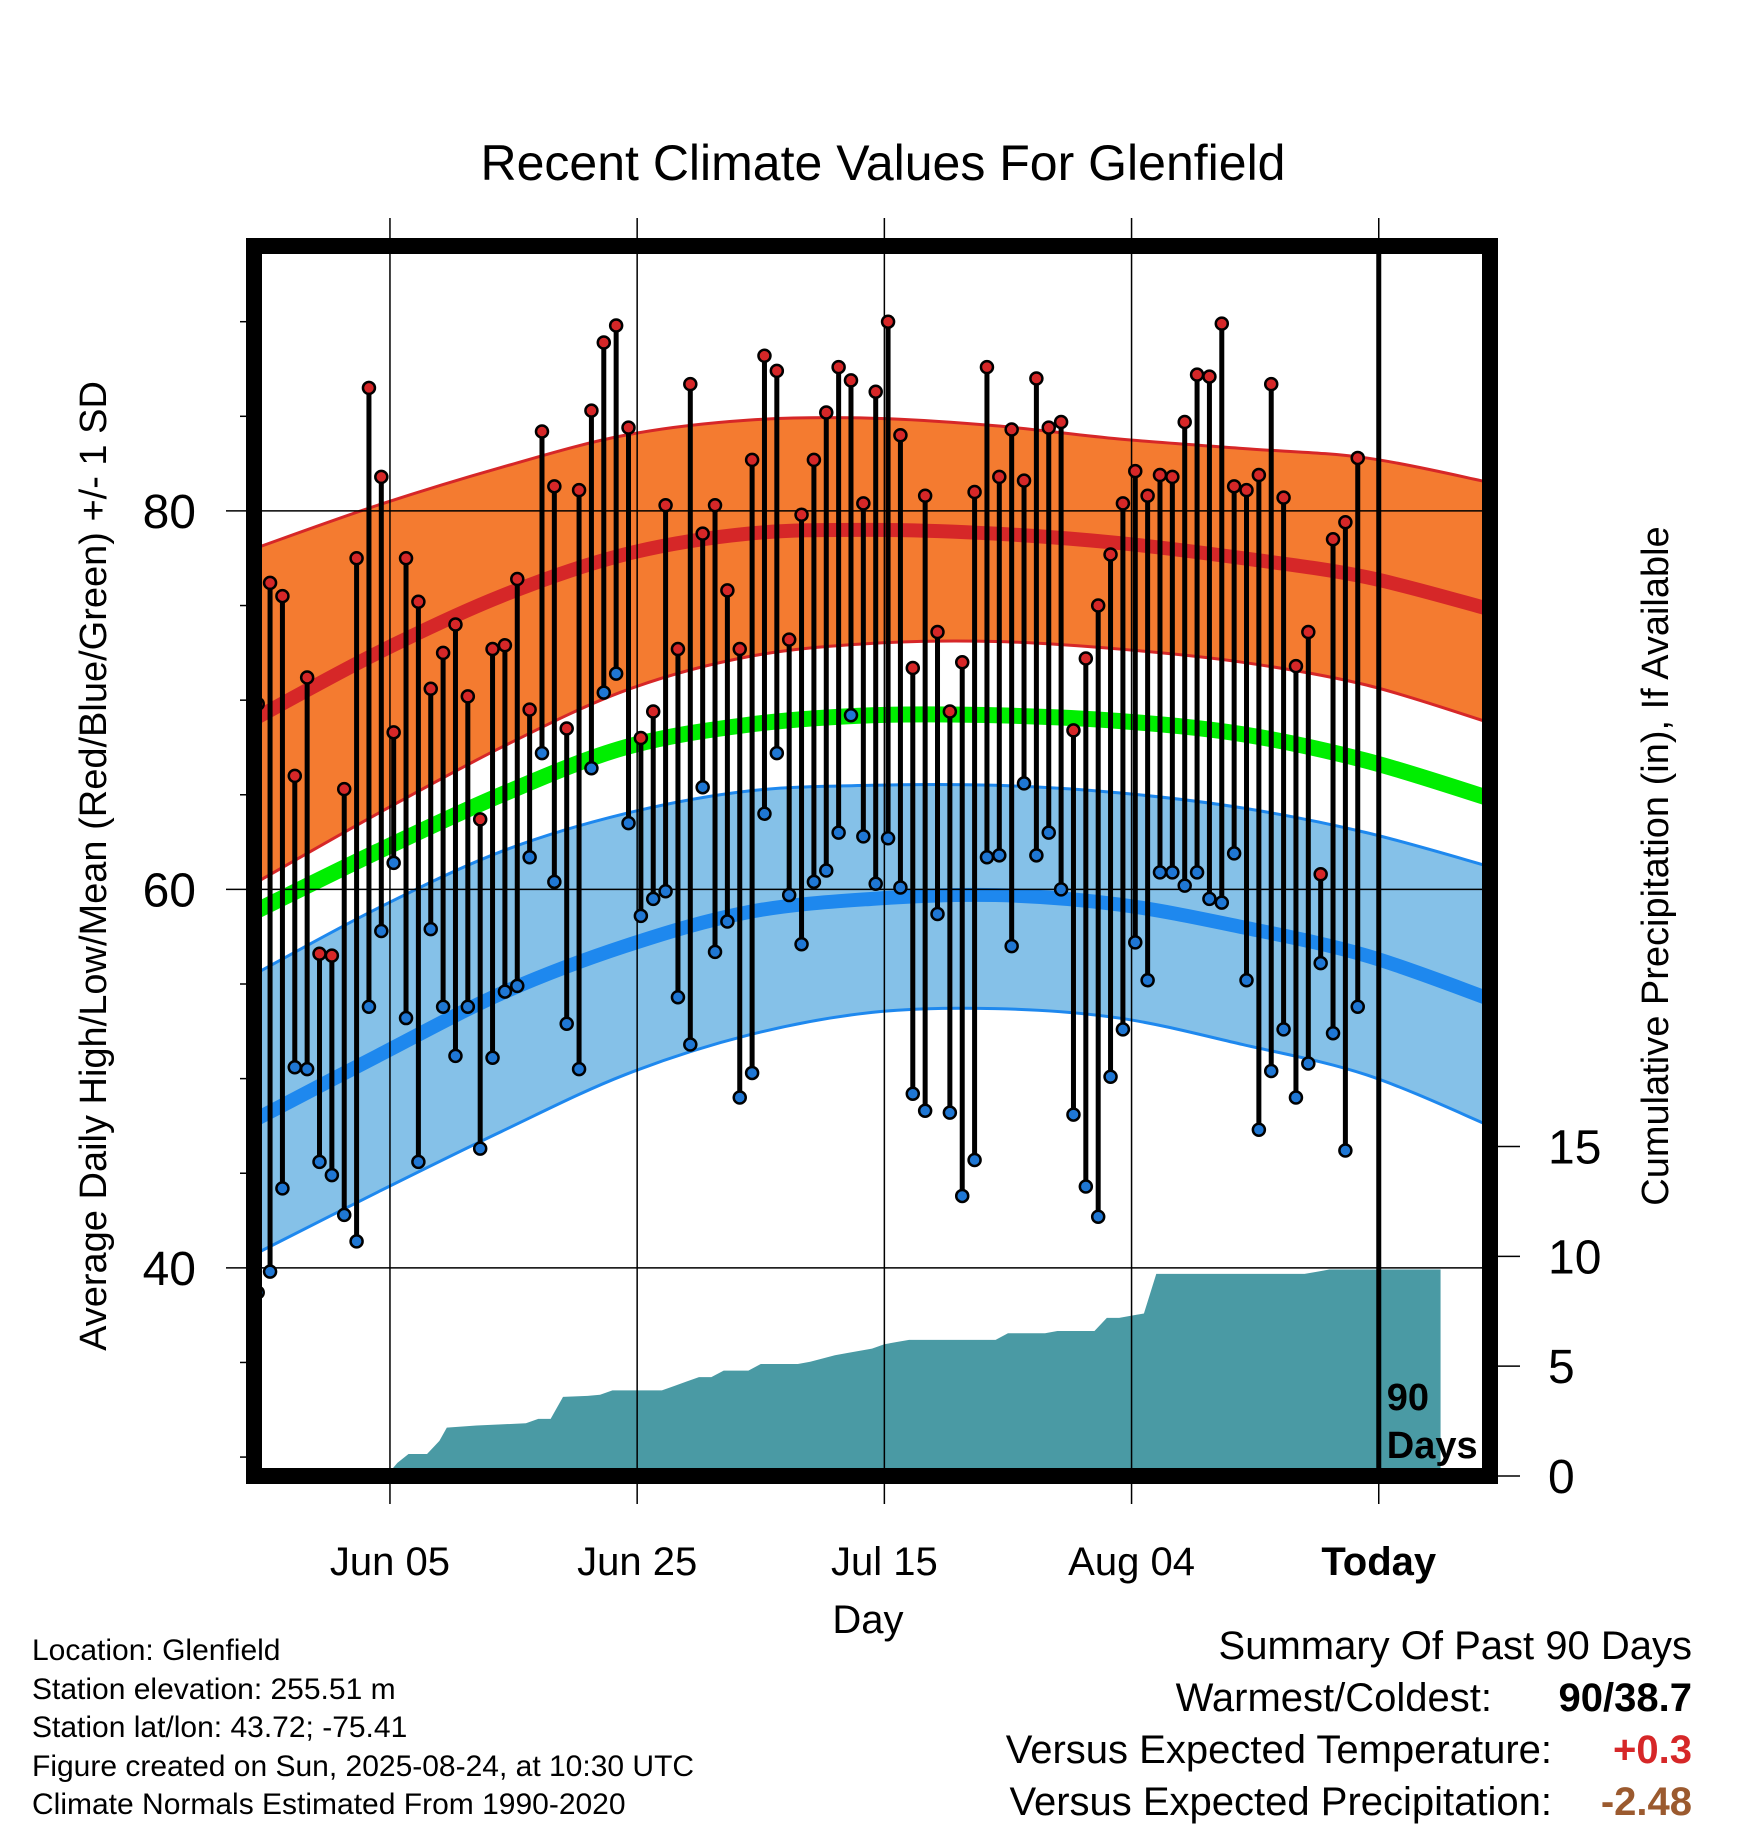 Image resolution: width=1748 pixels, height=1828 pixels. I want to click on temp-anomaly-row: Versus Expected Temperature: +0.3, so click(1349, 1750).